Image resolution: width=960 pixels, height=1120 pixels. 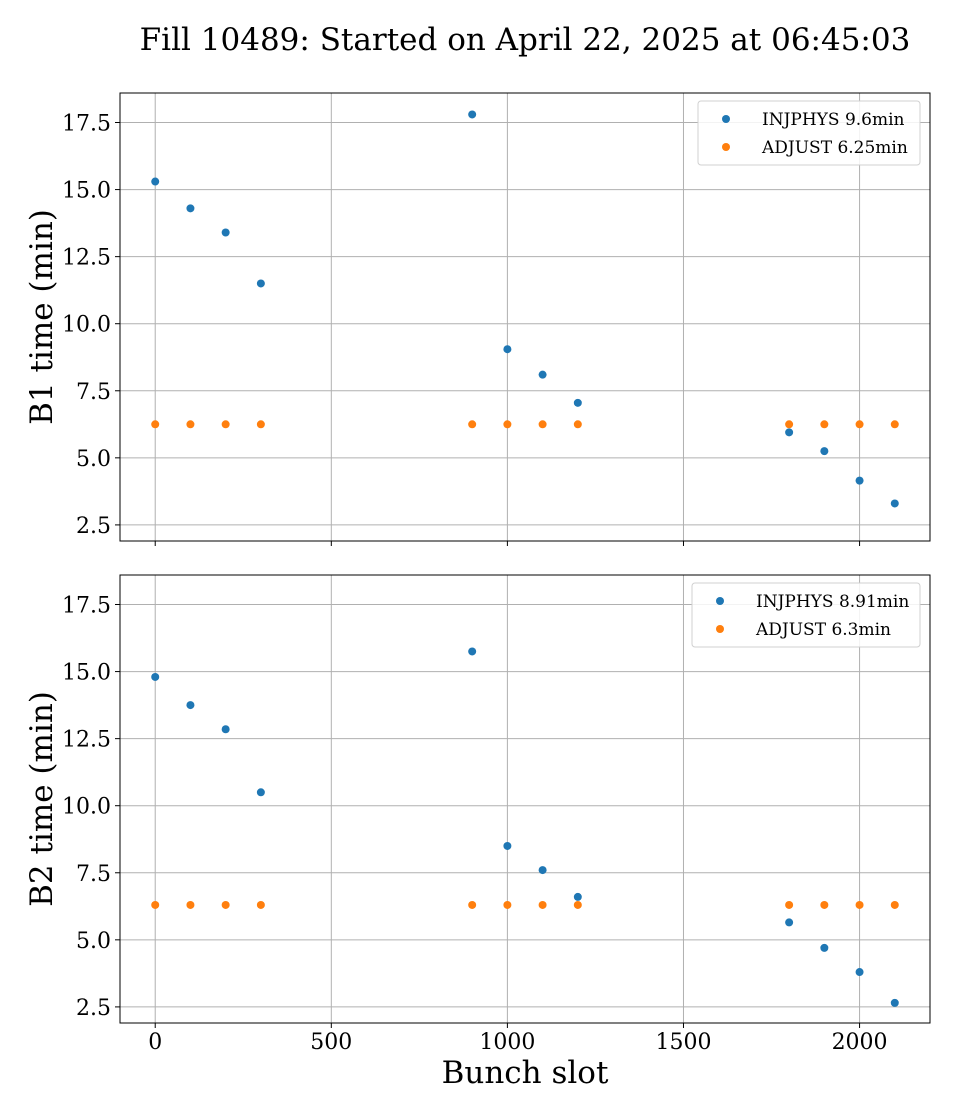 What do you see at coordinates (823, 630) in the screenshot?
I see `legend-label-adjust: ADJUST 6.3min` at bounding box center [823, 630].